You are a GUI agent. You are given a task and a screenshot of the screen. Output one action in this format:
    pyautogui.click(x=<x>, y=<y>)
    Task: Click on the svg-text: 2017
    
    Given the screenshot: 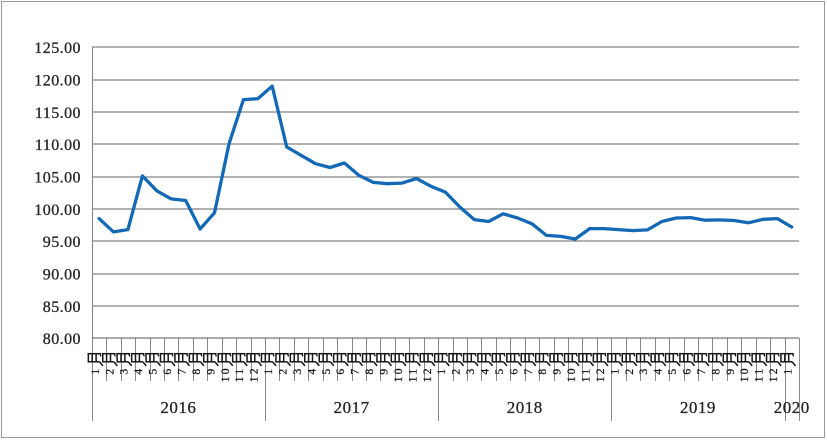 What is the action you would take?
    pyautogui.click(x=352, y=407)
    